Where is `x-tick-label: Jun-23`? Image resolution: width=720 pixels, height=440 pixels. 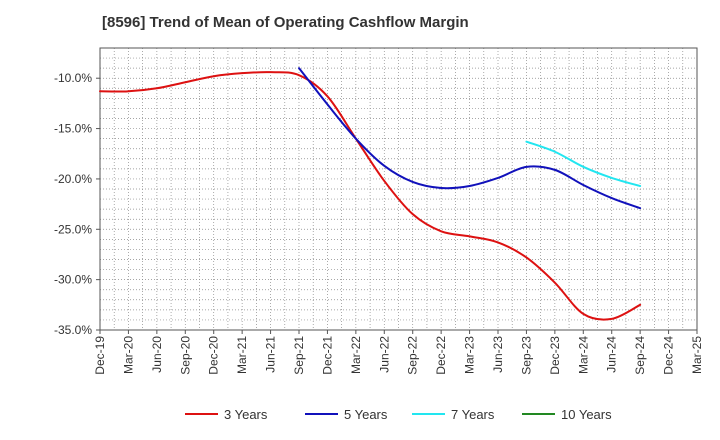 x-tick-label: Jun-23 is located at coordinates (498, 354).